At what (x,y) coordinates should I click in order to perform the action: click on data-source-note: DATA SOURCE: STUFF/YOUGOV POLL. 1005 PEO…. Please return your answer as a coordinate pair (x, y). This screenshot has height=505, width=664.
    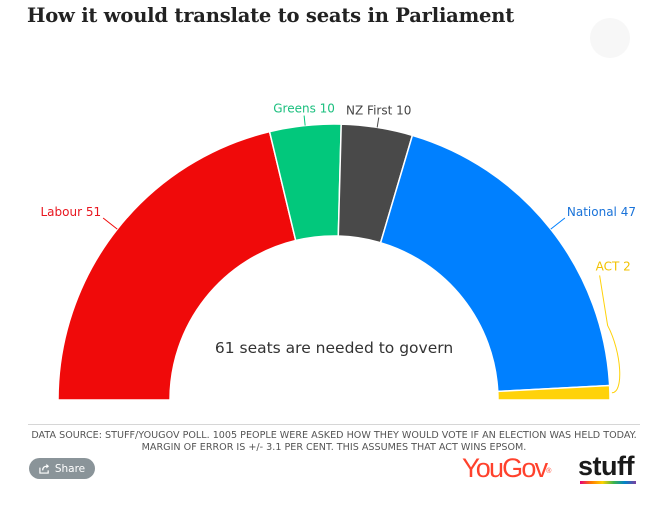
    Looking at the image, I should click on (334, 438).